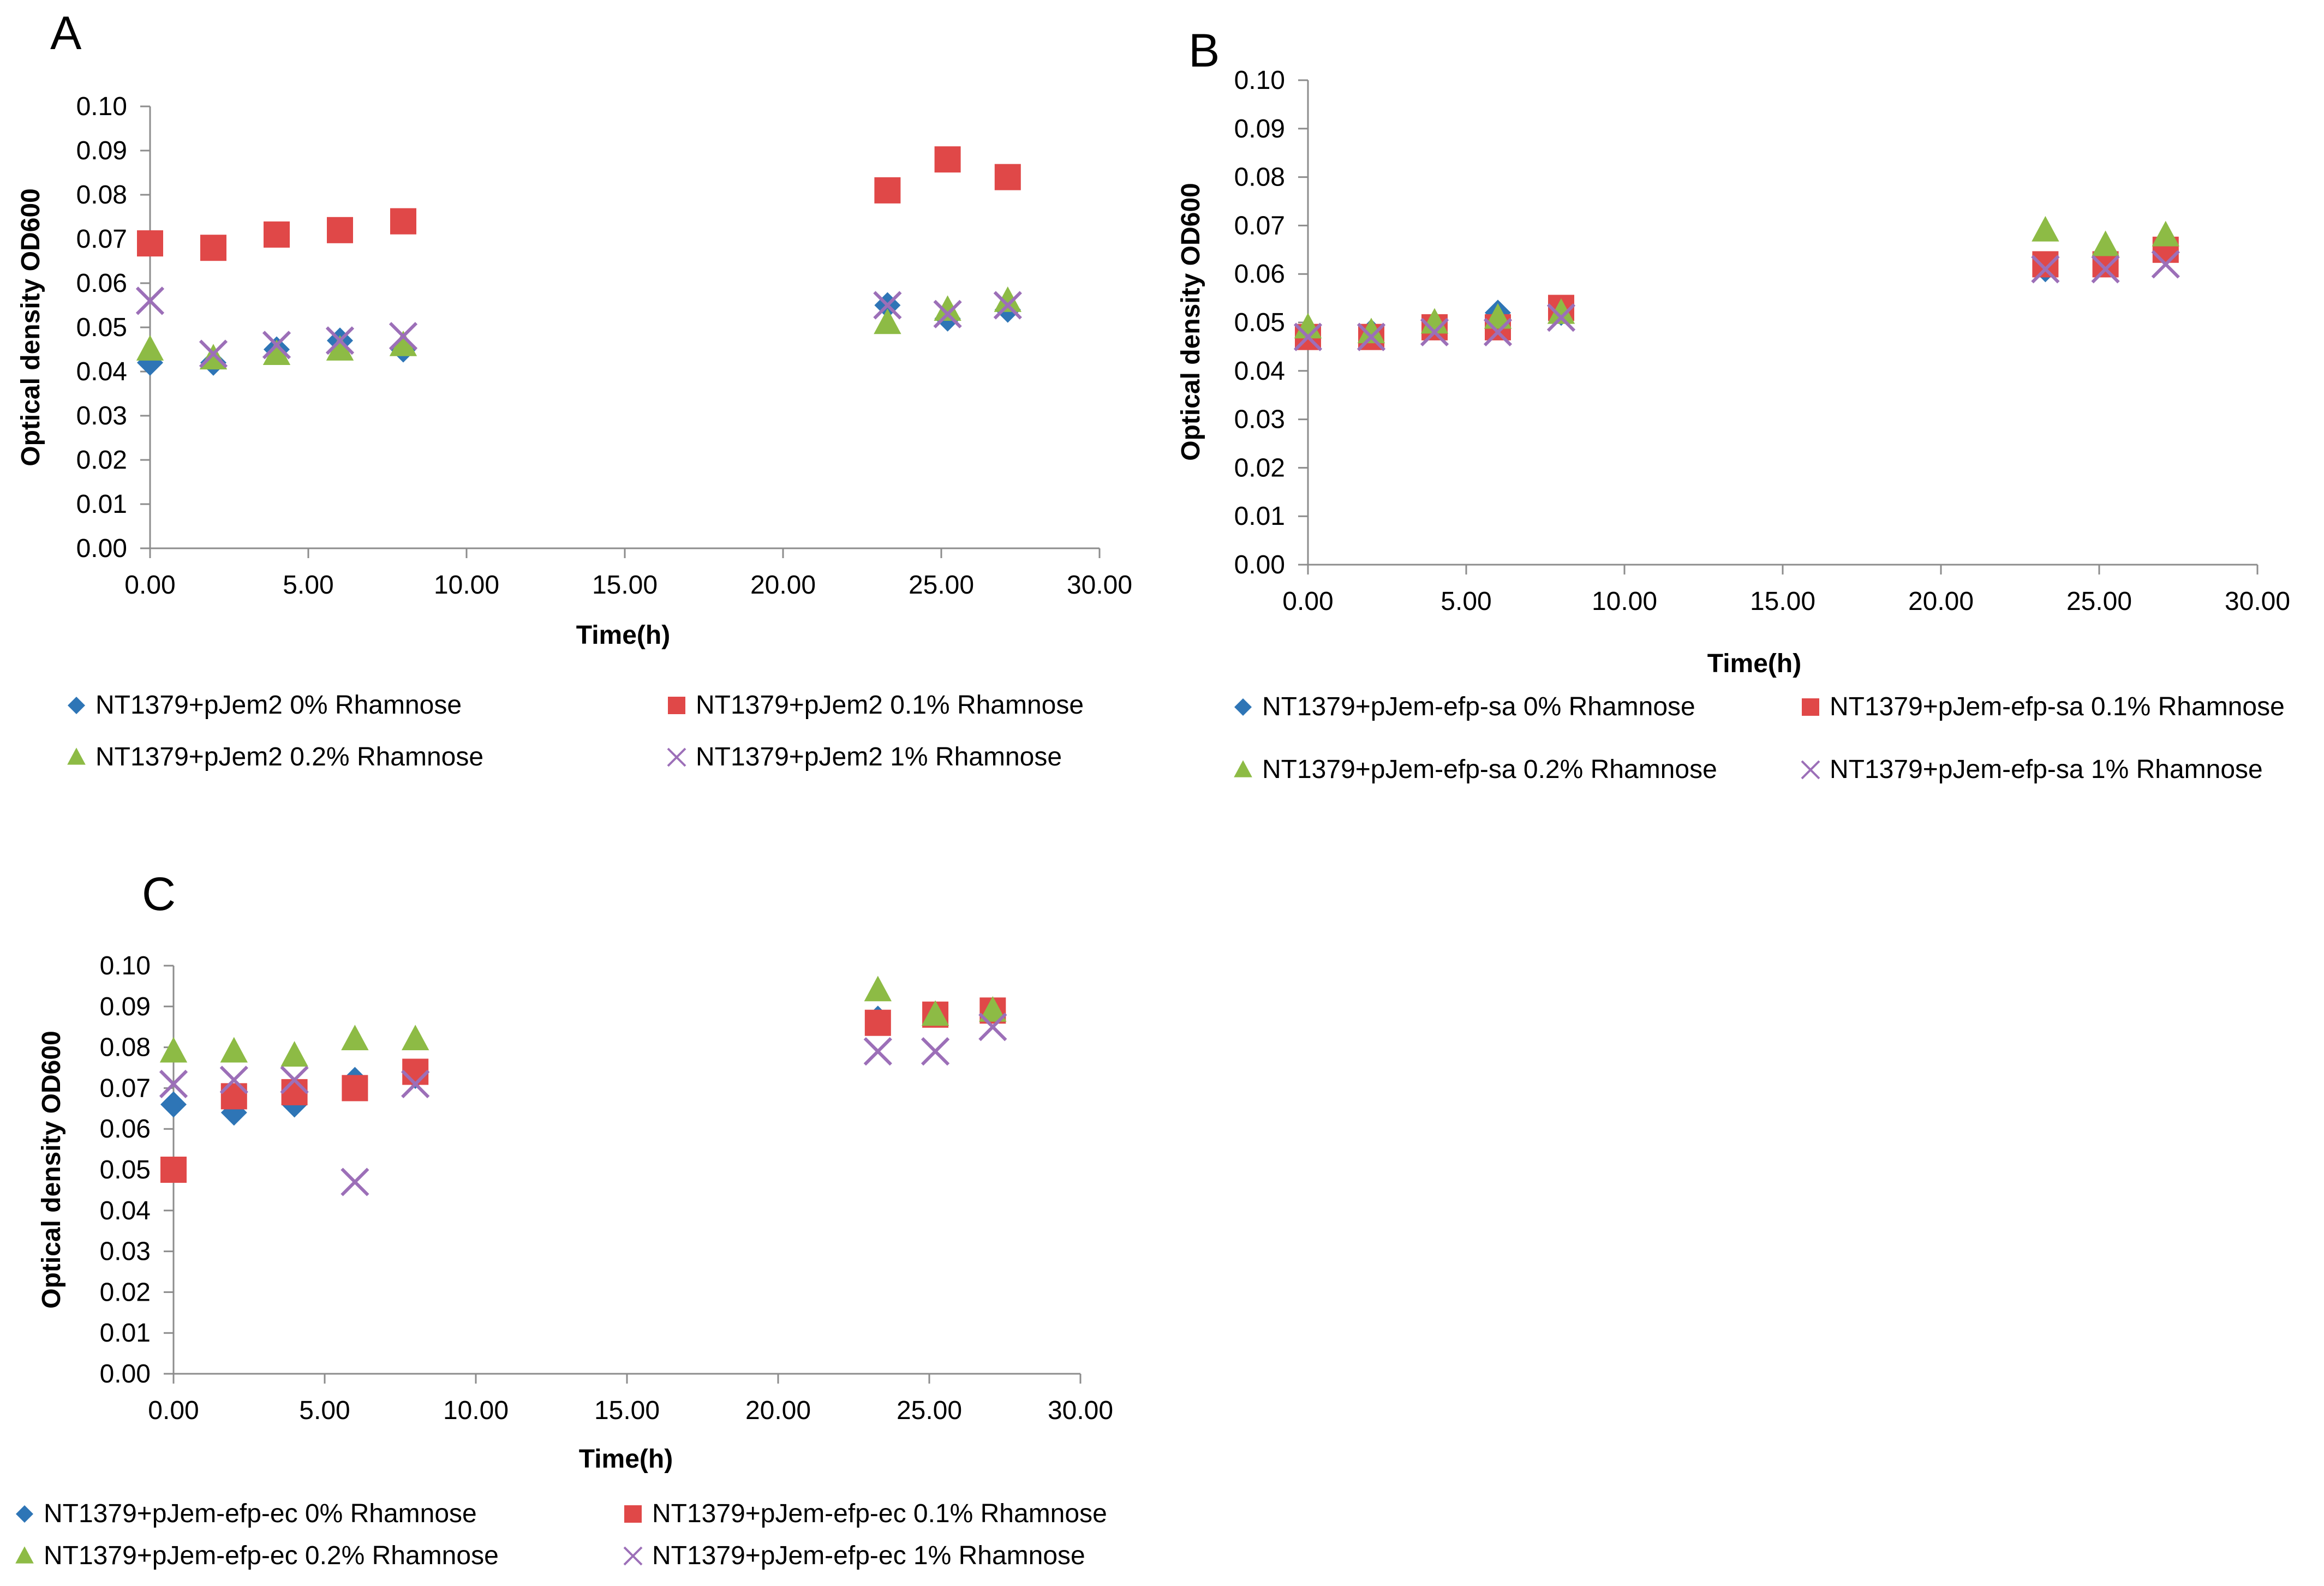 The height and width of the screenshot is (1586, 2324). I want to click on legend-entry: NT1379+pJem-efp-sa 0.1% Rhamnose, so click(2044, 707).